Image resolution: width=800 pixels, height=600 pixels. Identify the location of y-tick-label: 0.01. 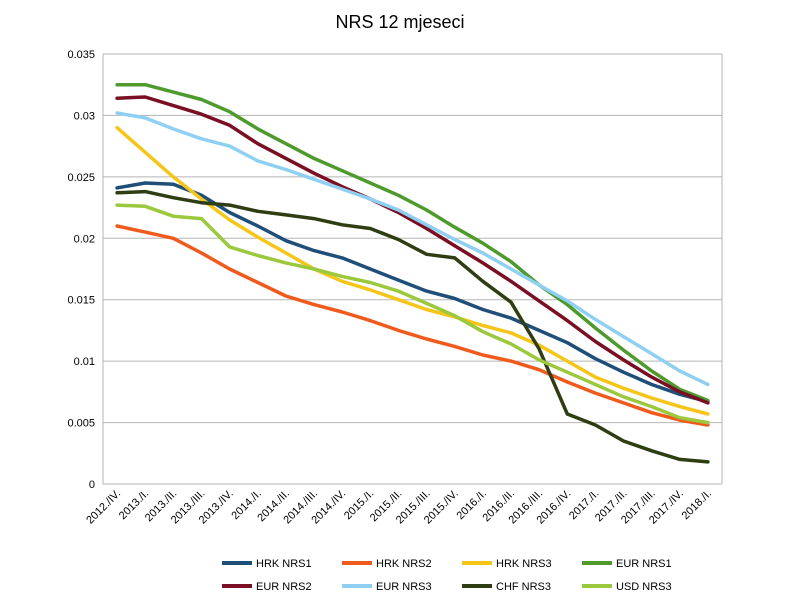
(84, 362).